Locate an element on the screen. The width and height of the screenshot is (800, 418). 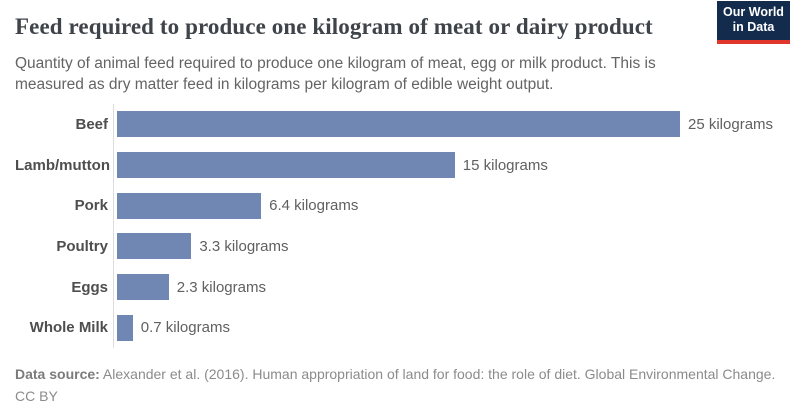
owid-logo: Our World in Data is located at coordinates (753, 22).